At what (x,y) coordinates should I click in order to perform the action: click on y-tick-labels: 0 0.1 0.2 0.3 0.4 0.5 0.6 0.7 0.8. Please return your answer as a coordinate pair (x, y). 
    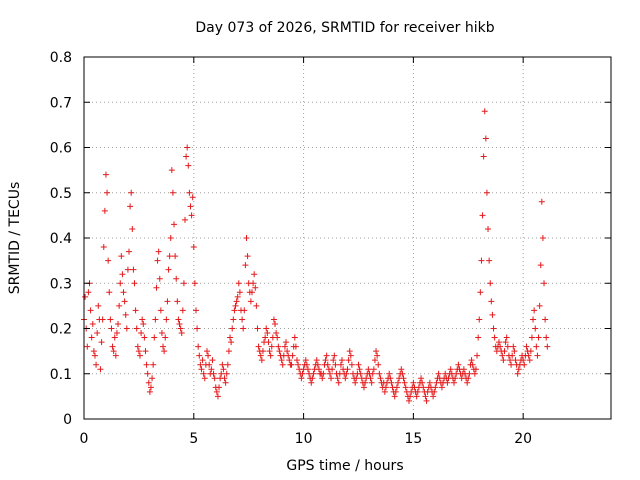
    Looking at the image, I should click on (61, 239).